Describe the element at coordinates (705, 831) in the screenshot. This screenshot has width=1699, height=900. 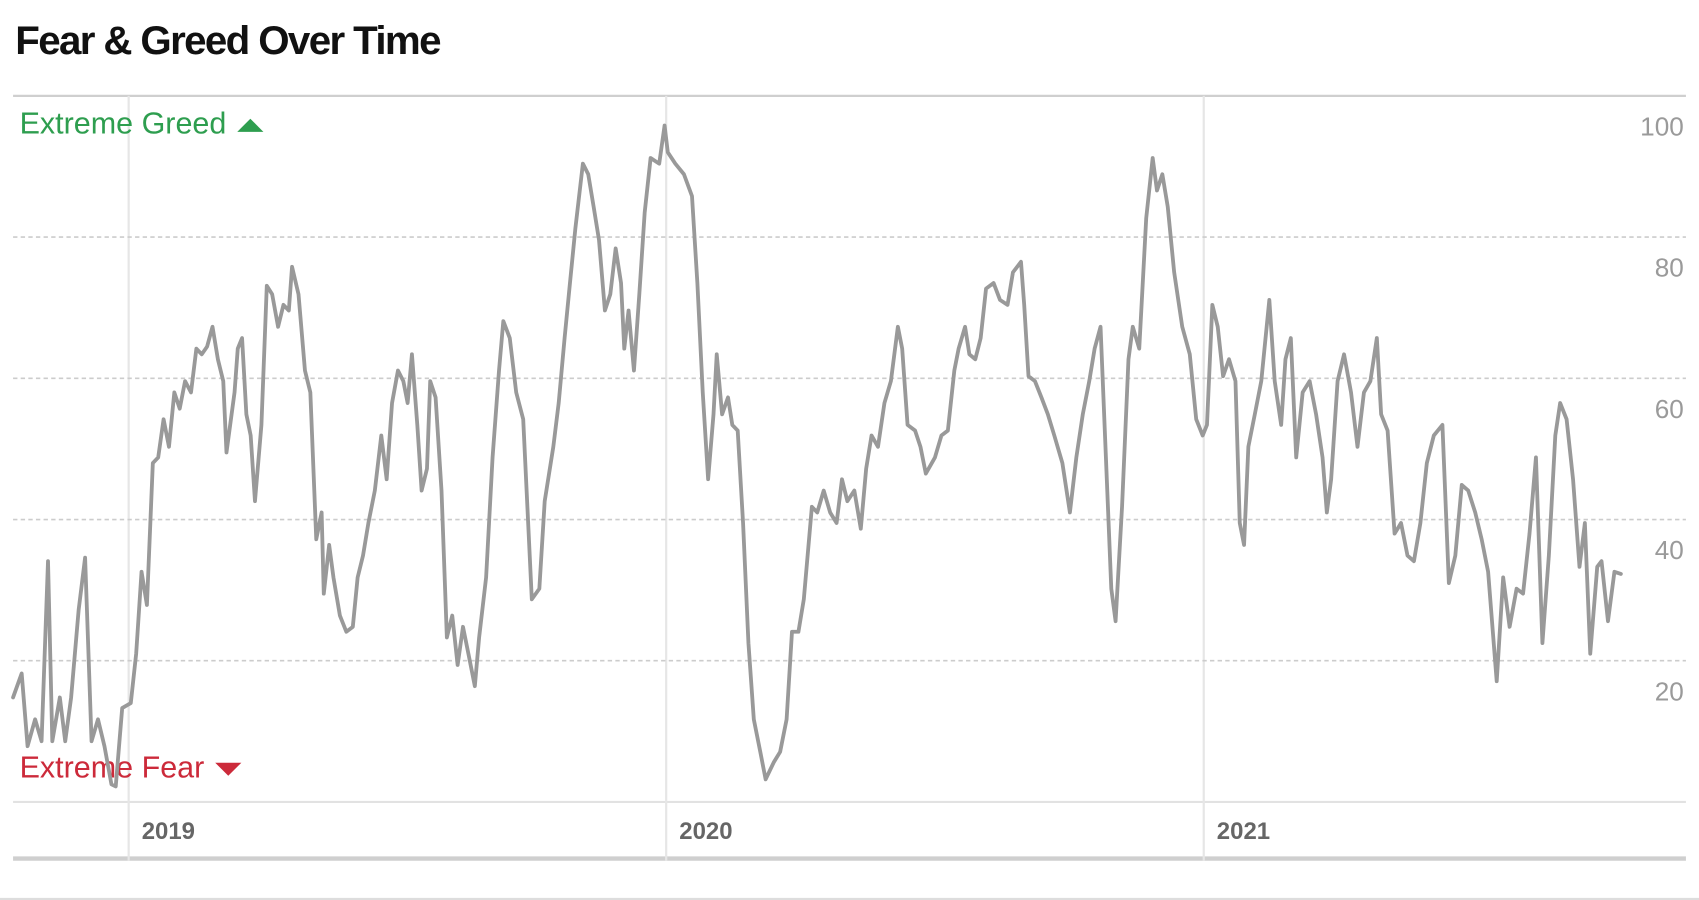
I see `x-tick-label: 2020` at that location.